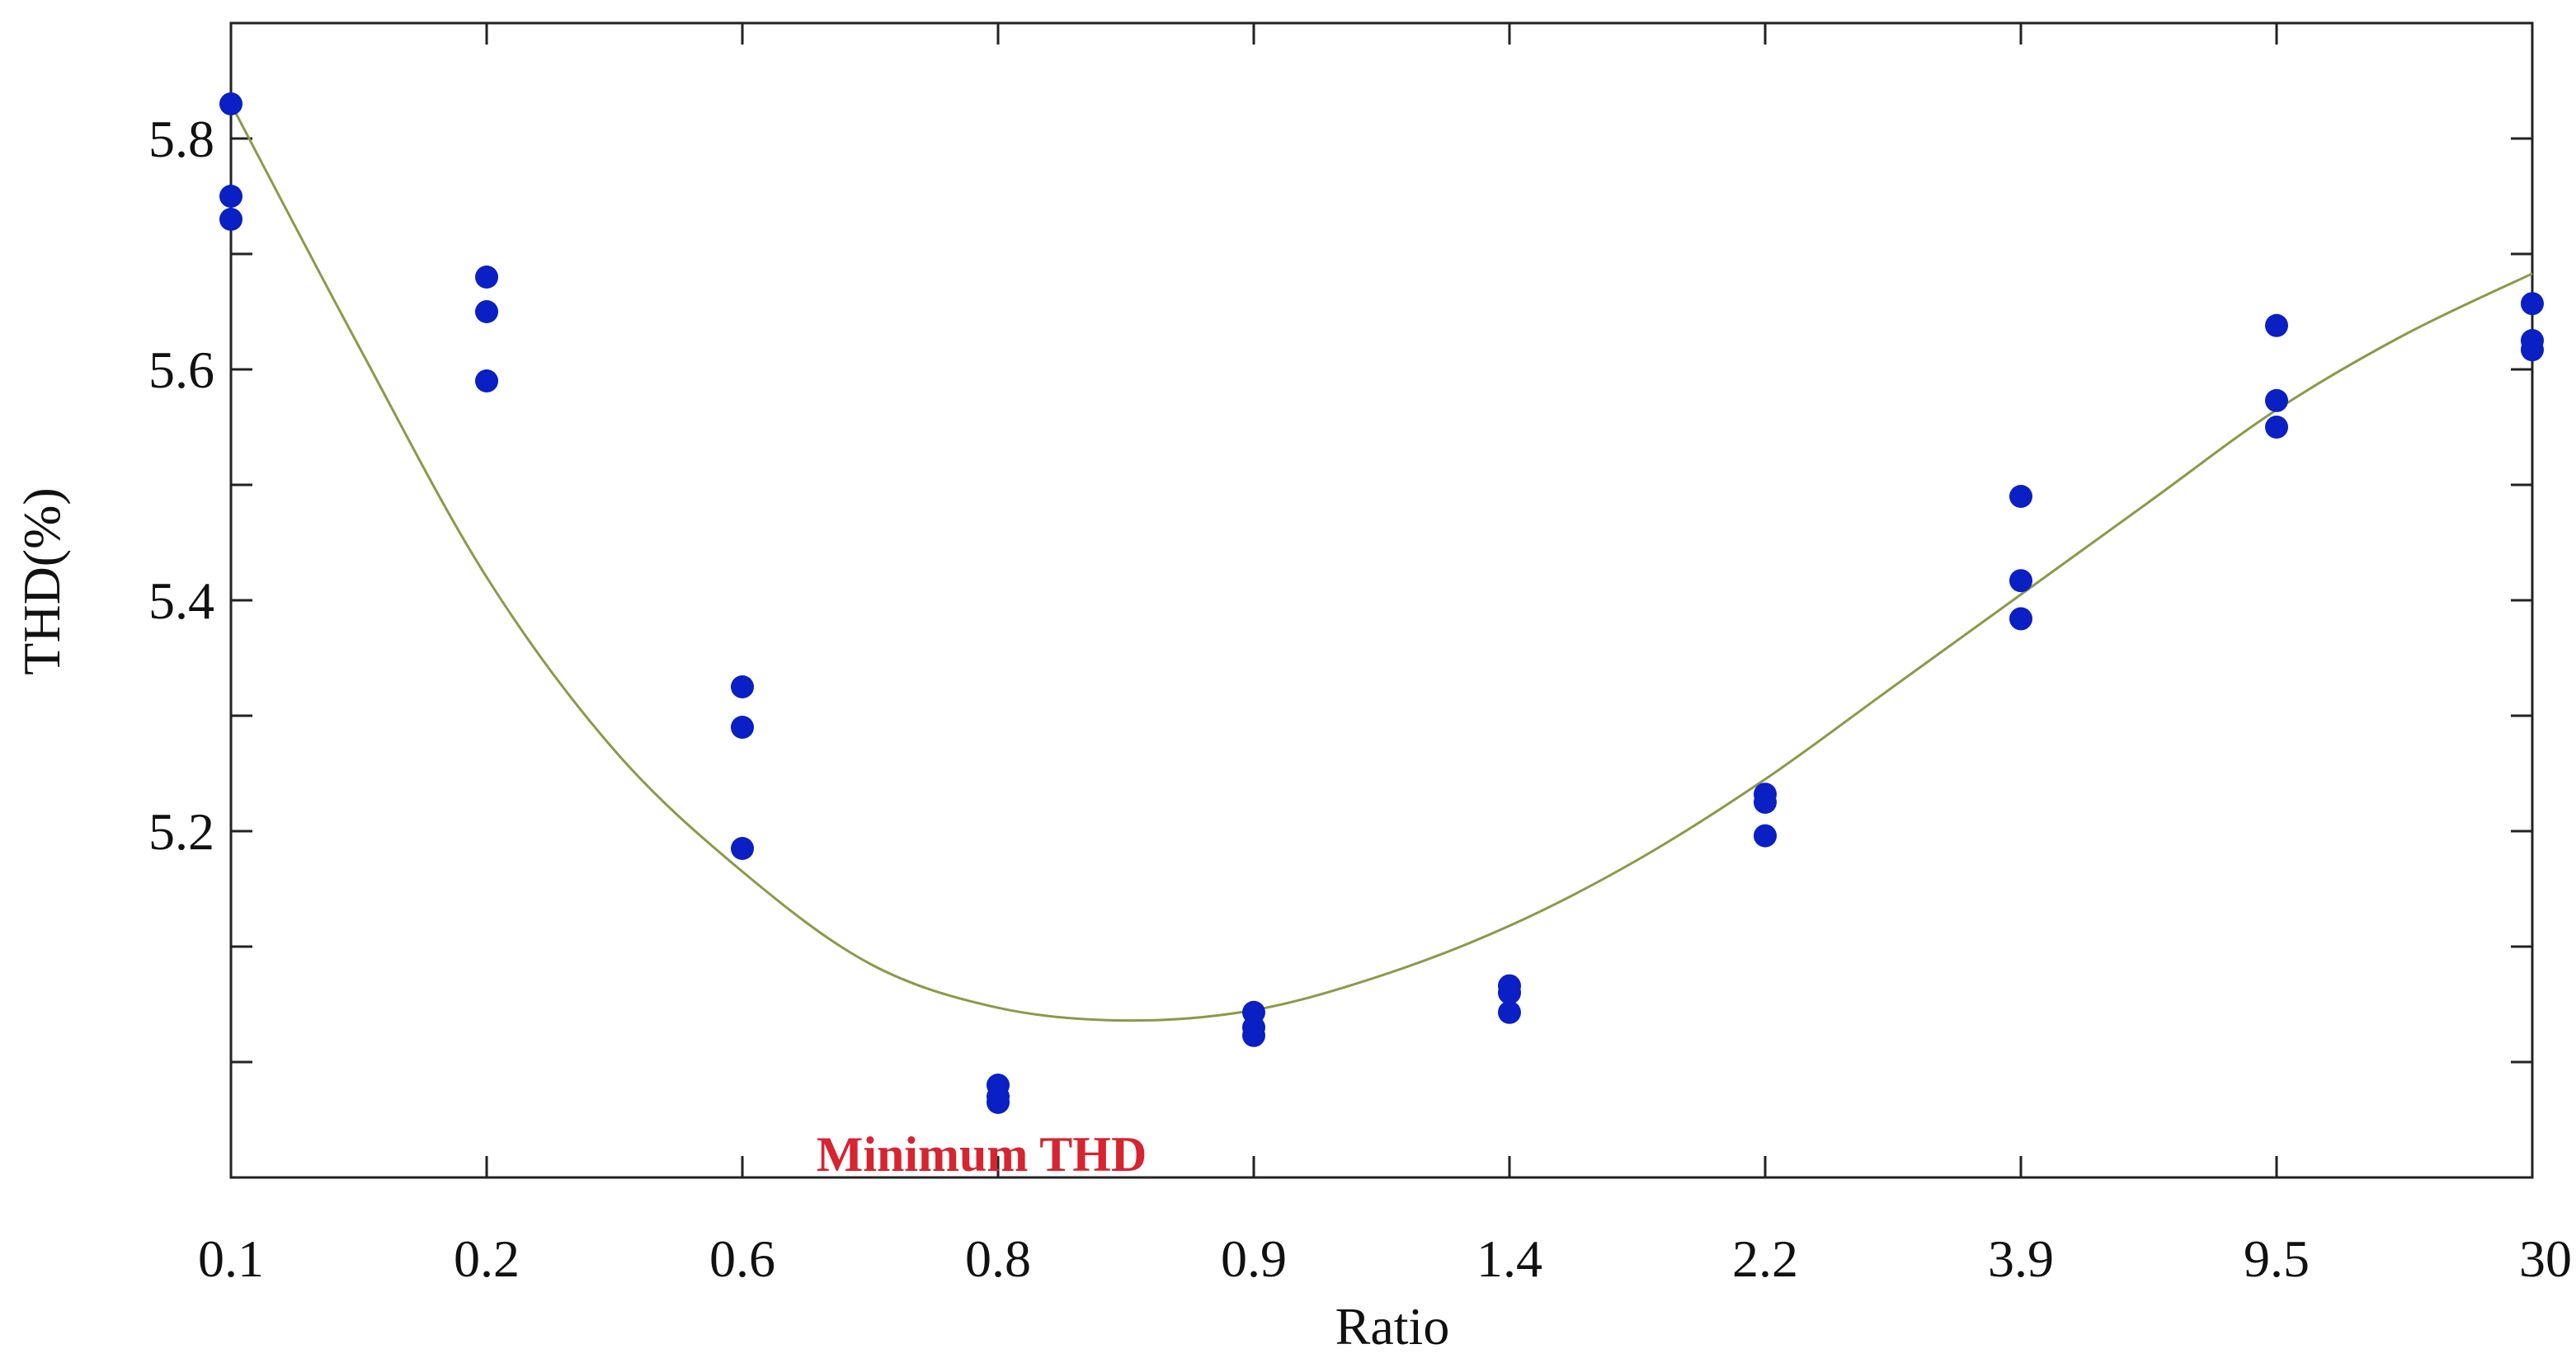 Image resolution: width=2576 pixels, height=1363 pixels. Describe the element at coordinates (2277, 1259) in the screenshot. I see `x-tick-label: 9.5` at that location.